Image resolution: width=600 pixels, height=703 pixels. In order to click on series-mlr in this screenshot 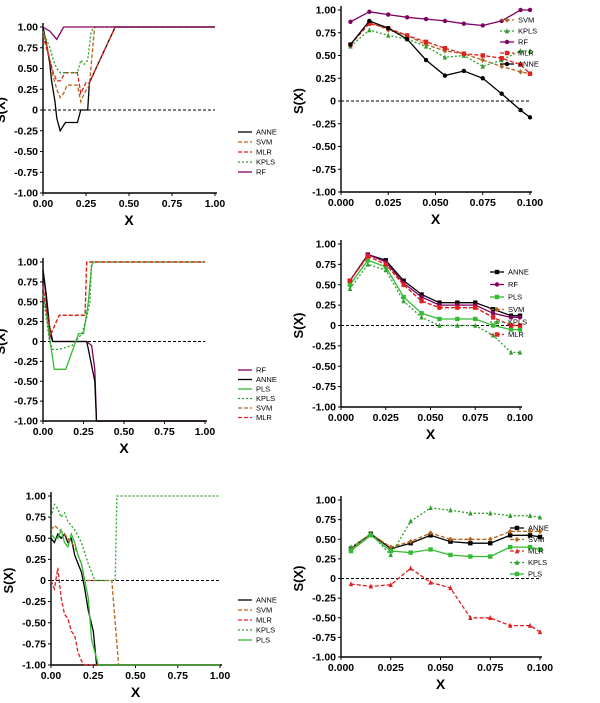, I will do `click(445, 600)`.